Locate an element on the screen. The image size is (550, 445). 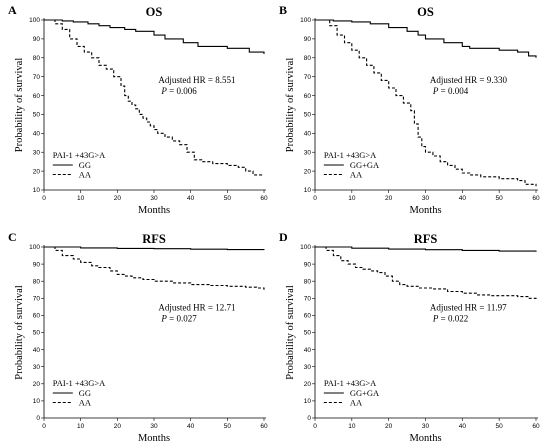
panel-letter: B is located at coordinates (283, 10).